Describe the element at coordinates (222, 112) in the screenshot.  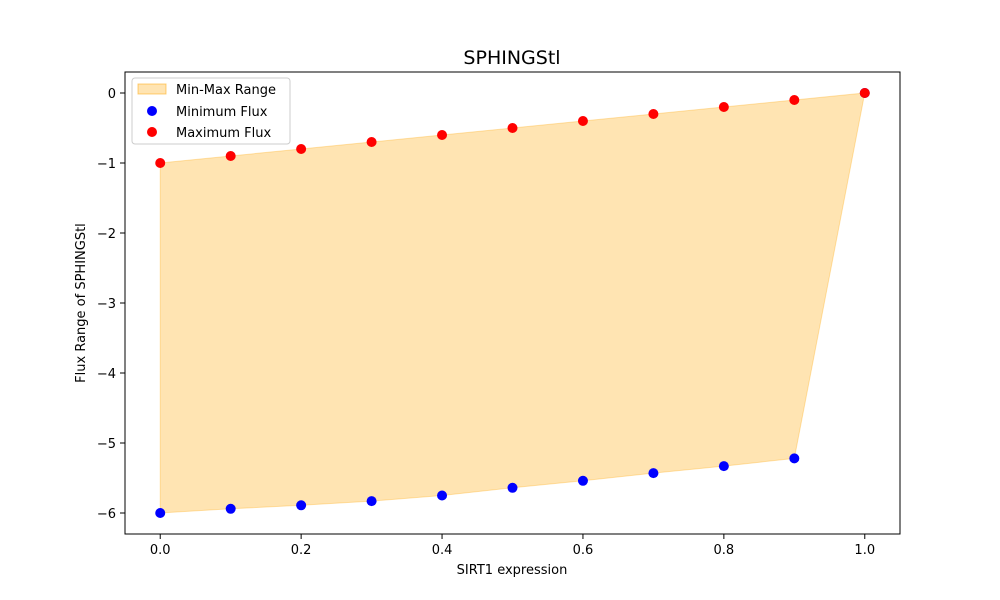
I see `legend-label-minimum-flux: Minimum Flux` at that location.